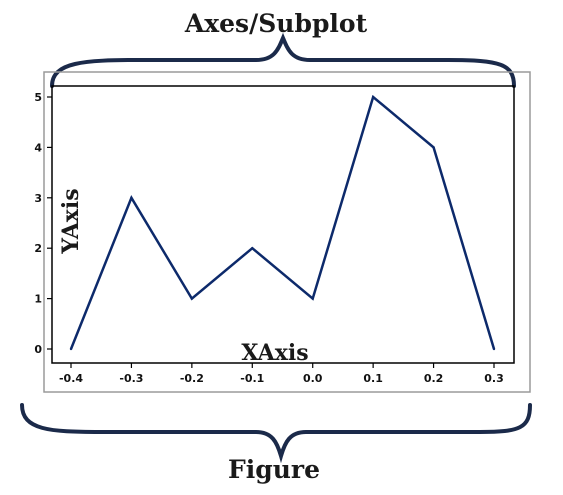 Image resolution: width=563 pixels, height=495 pixels. What do you see at coordinates (38, 147) in the screenshot?
I see `y-tick-label: 4` at bounding box center [38, 147].